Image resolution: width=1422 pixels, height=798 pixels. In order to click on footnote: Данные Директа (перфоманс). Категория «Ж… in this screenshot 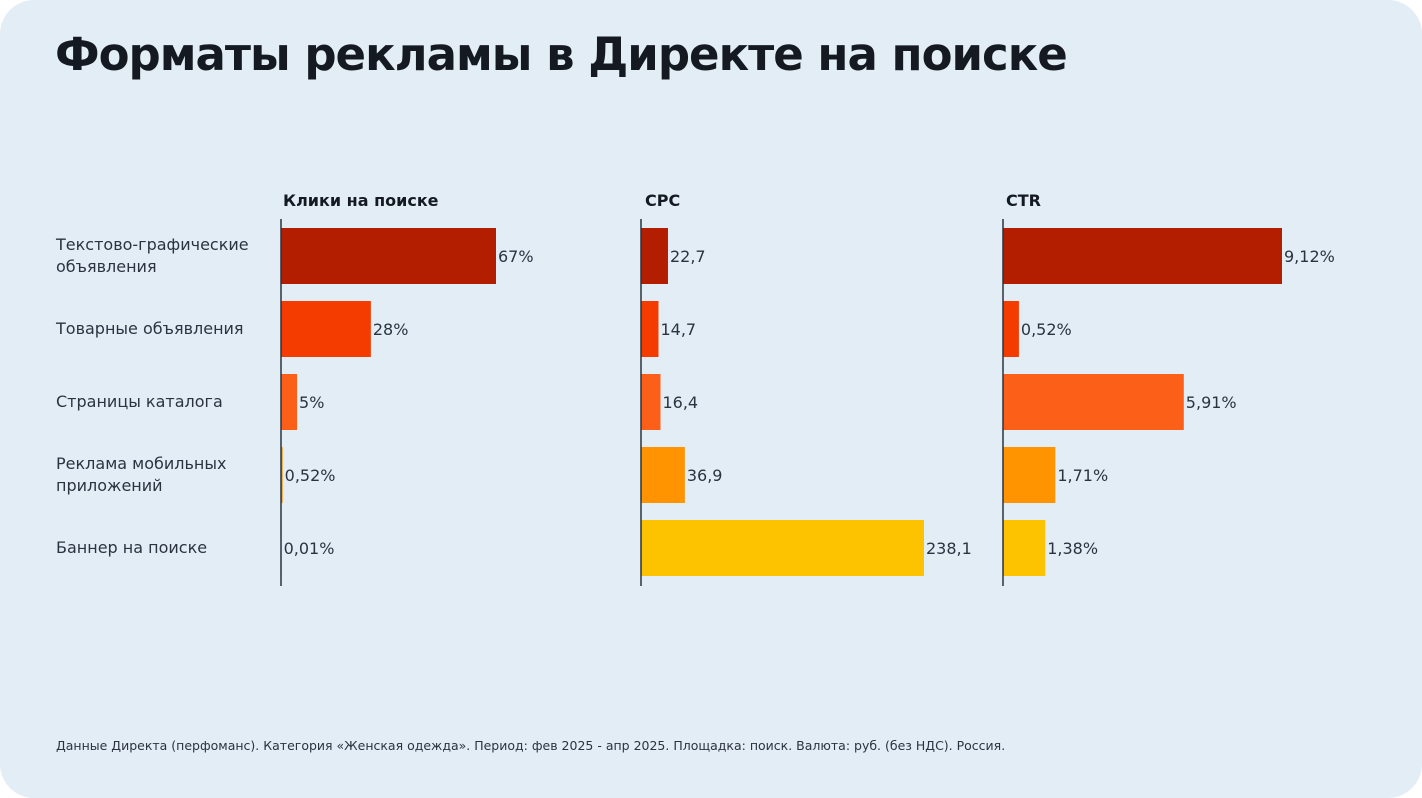, I will do `click(531, 745)`.